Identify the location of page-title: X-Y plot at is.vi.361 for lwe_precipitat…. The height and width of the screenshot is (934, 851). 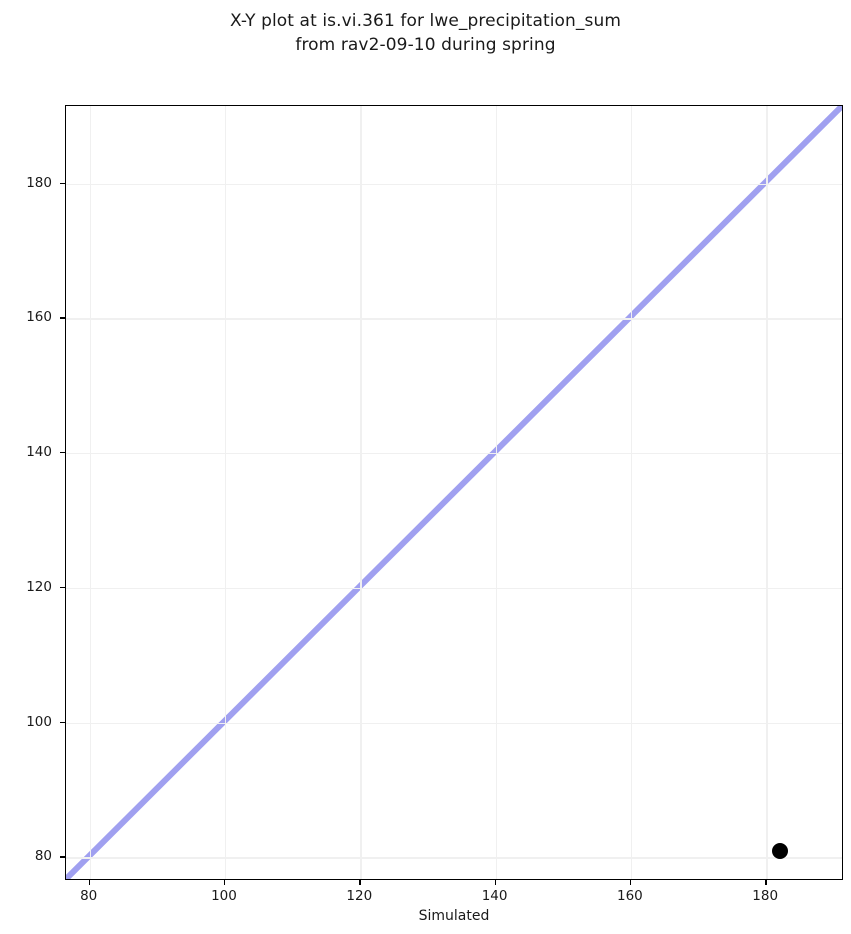
(425, 33).